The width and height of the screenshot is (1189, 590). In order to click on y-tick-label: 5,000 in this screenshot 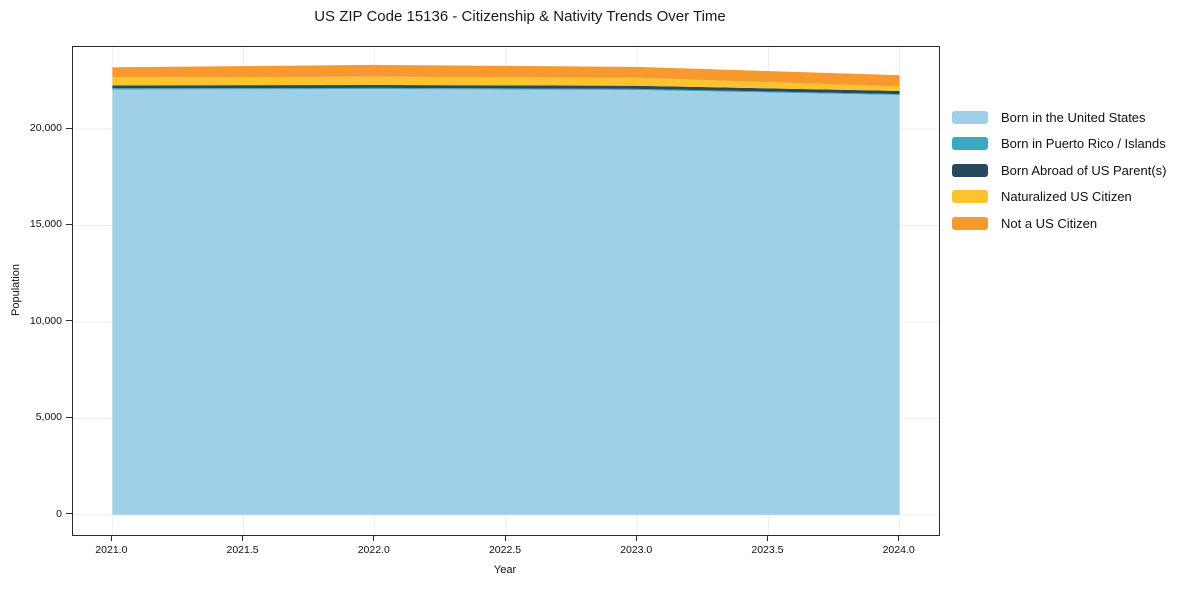, I will do `click(48, 417)`.